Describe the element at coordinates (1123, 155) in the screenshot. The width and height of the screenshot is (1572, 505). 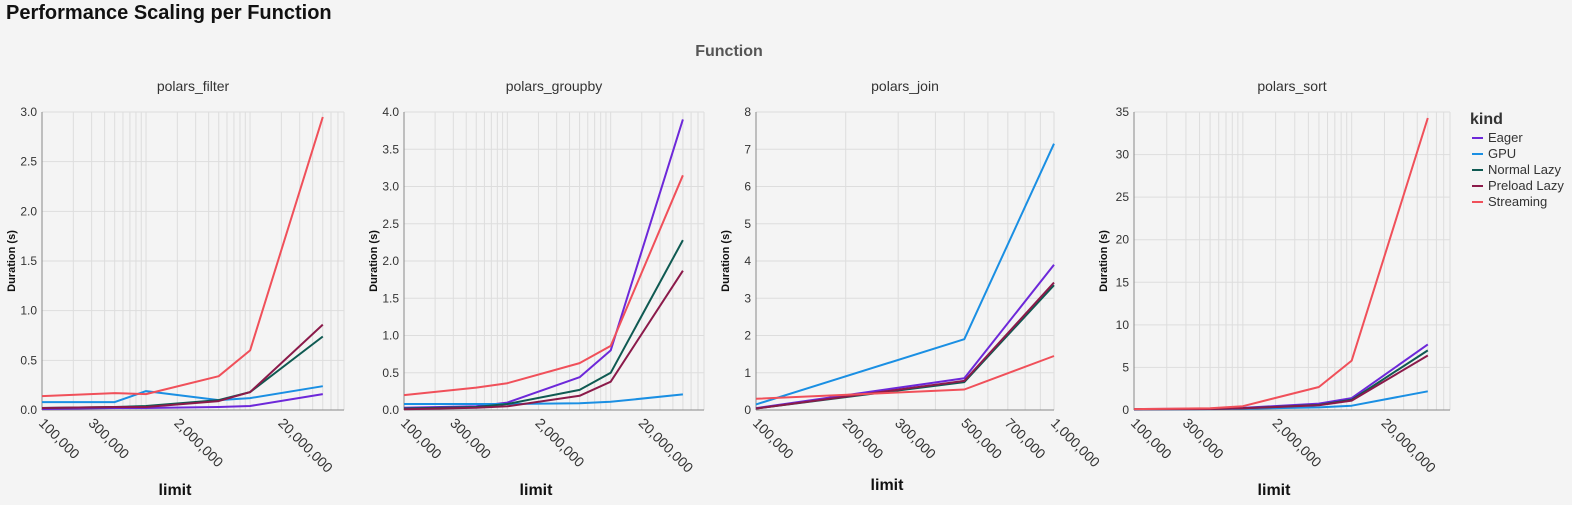
I see `y-tick-label: 30` at that location.